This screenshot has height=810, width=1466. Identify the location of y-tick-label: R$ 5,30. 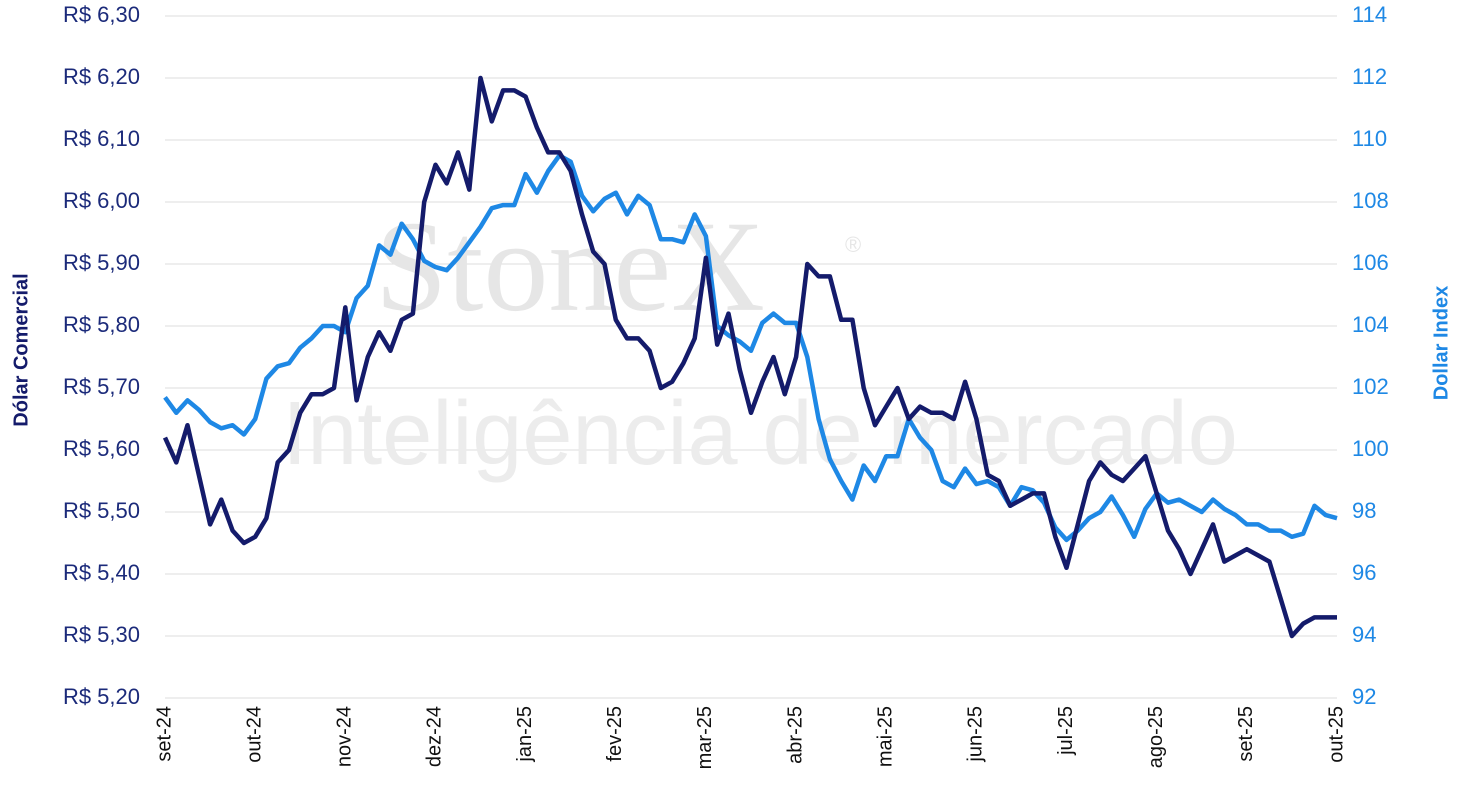
(101, 634).